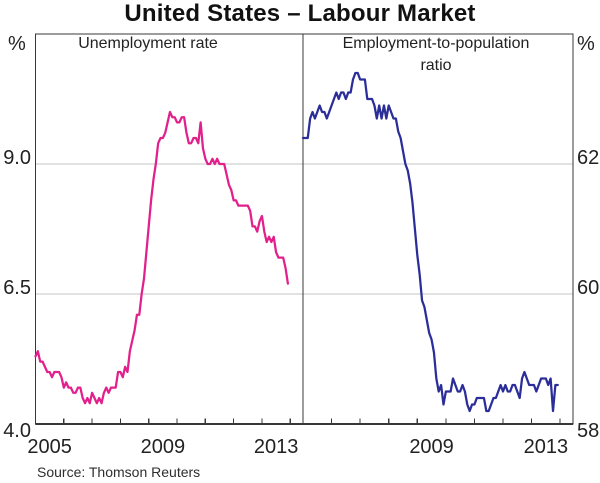 This screenshot has width=600, height=483. I want to click on right-panel-heading: Employment-to-population ratio, so click(436, 55).